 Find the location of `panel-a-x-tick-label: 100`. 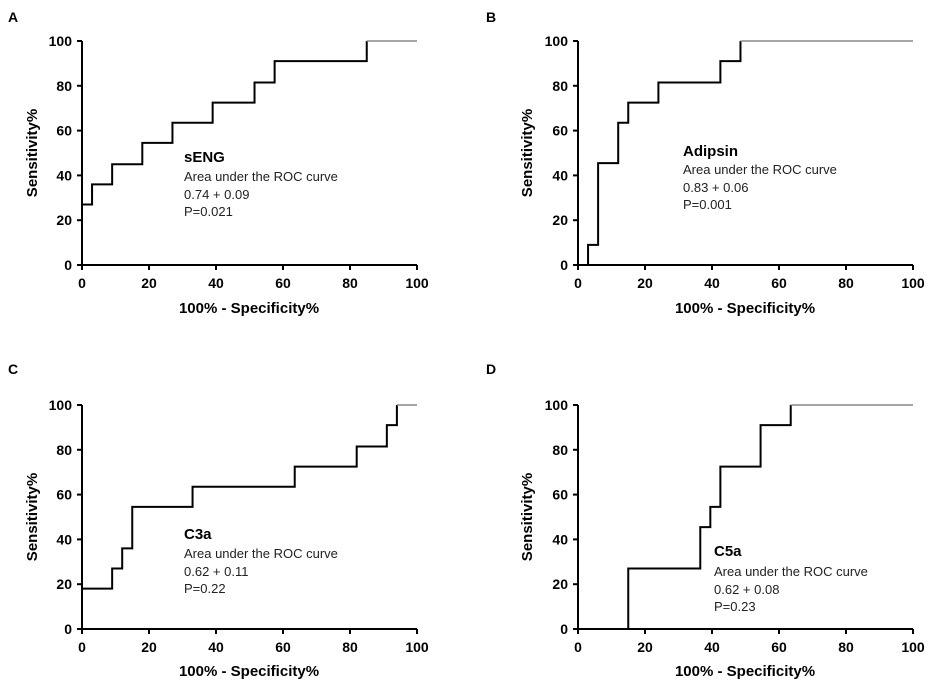

panel-a-x-tick-label: 100 is located at coordinates (417, 283).